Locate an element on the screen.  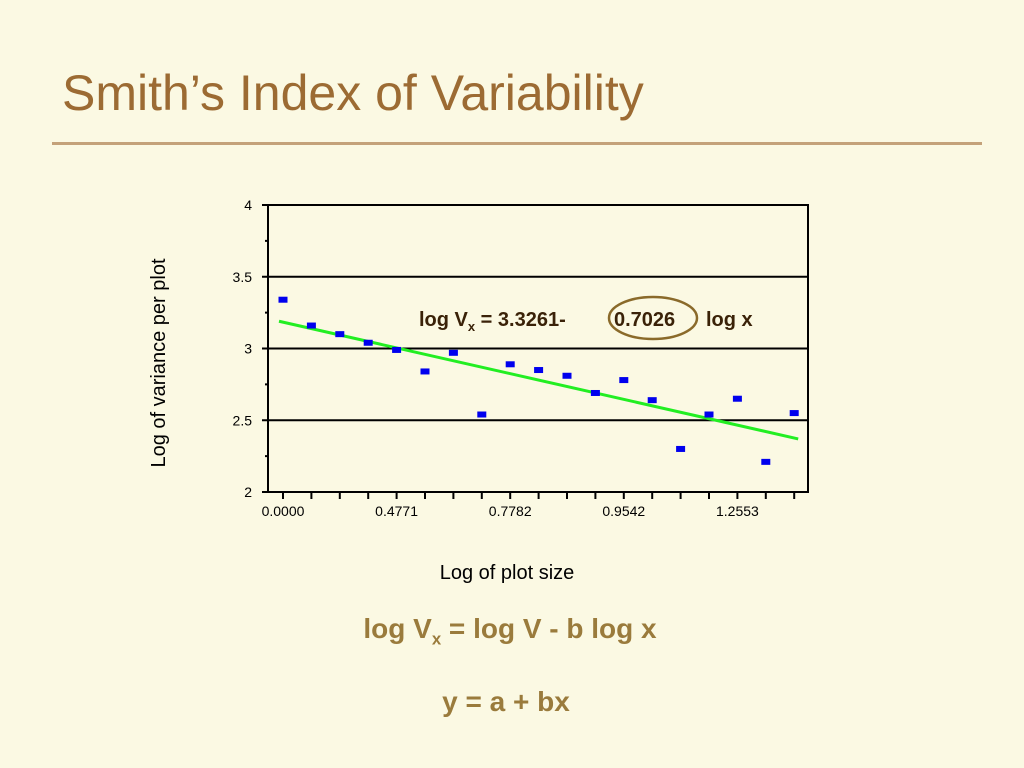
y-tick-label: 4 is located at coordinates (248, 205).